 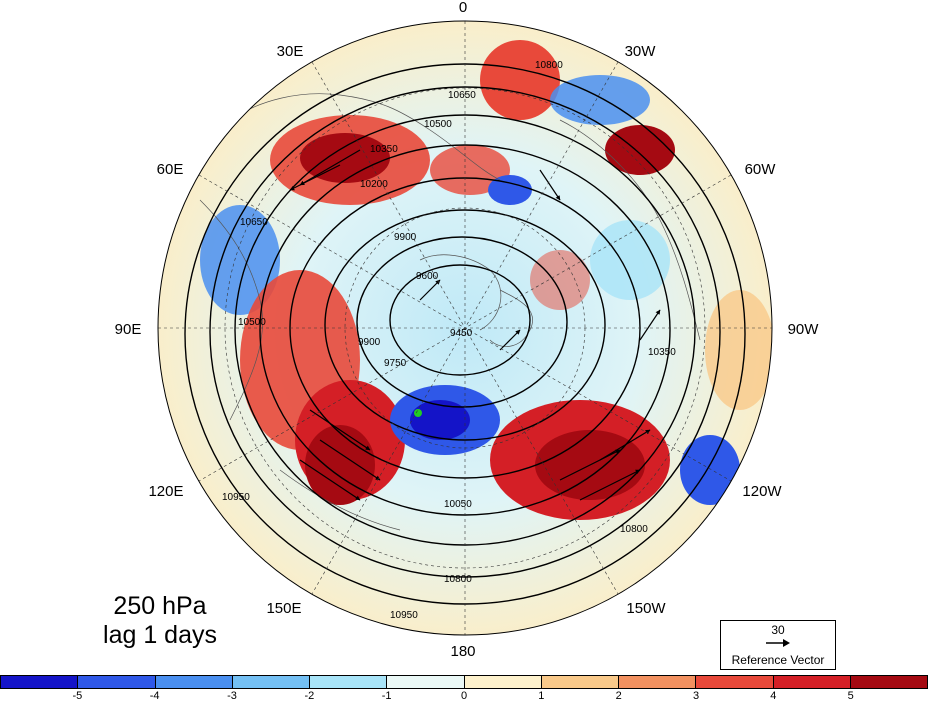 I want to click on reference-arrow-icon, so click(x=778, y=643).